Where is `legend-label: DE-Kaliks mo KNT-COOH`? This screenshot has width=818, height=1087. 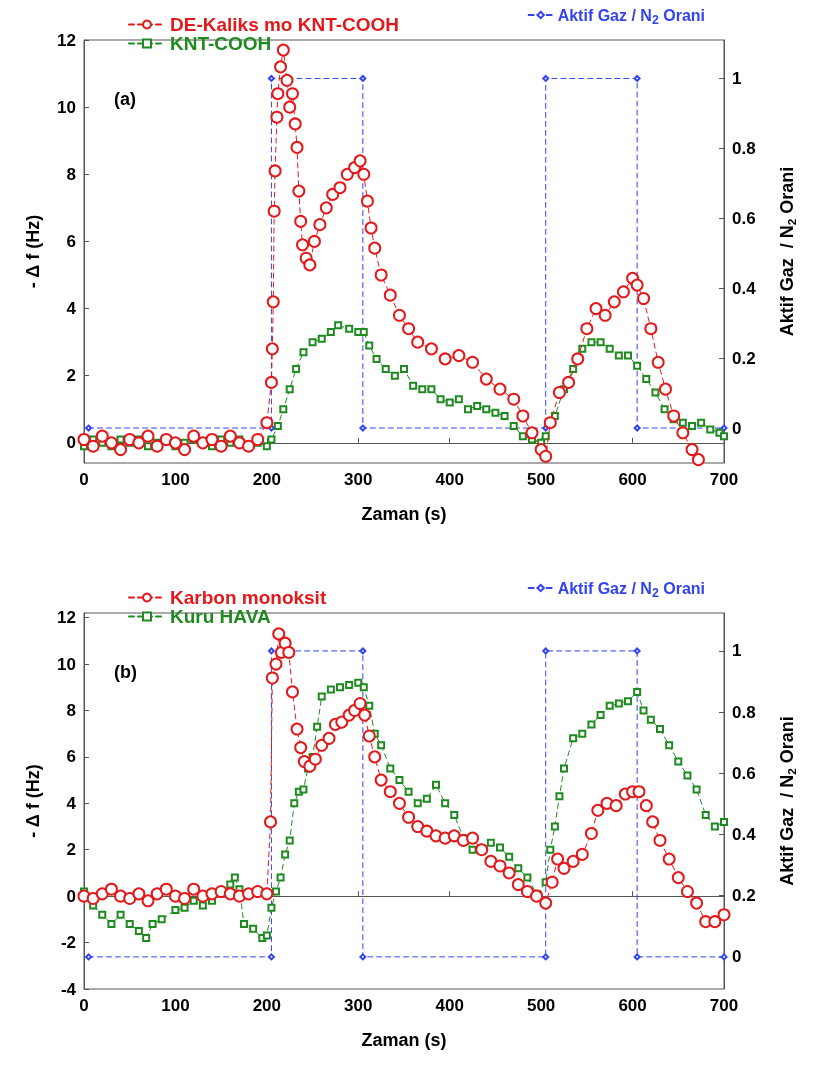
legend-label: DE-Kaliks mo KNT-COOH is located at coordinates (285, 24).